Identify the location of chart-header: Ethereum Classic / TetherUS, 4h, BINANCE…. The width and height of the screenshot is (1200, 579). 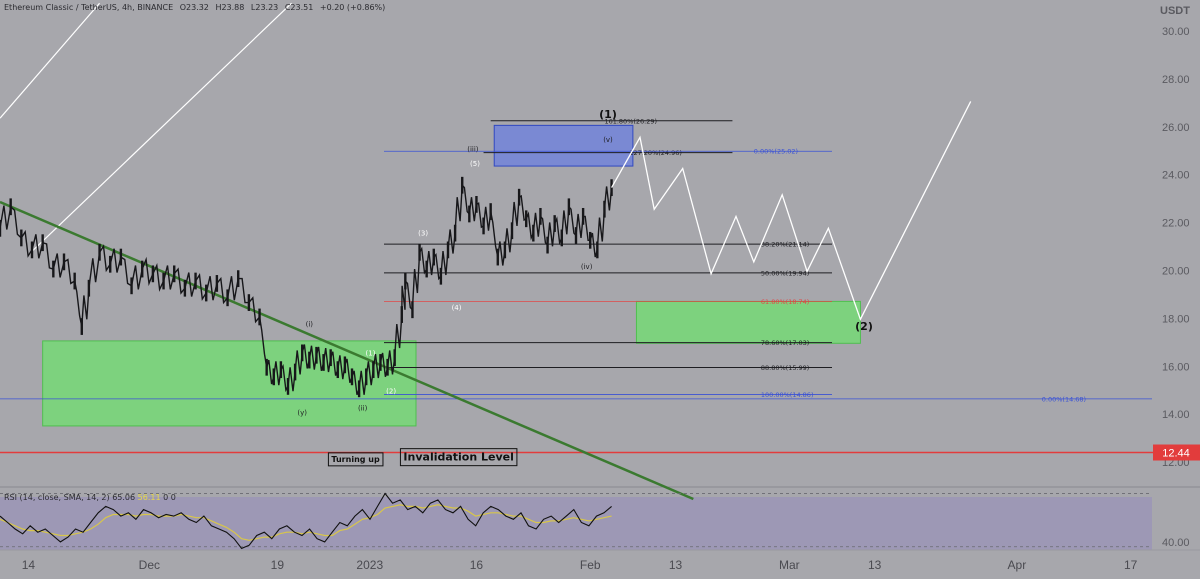
(196, 7).